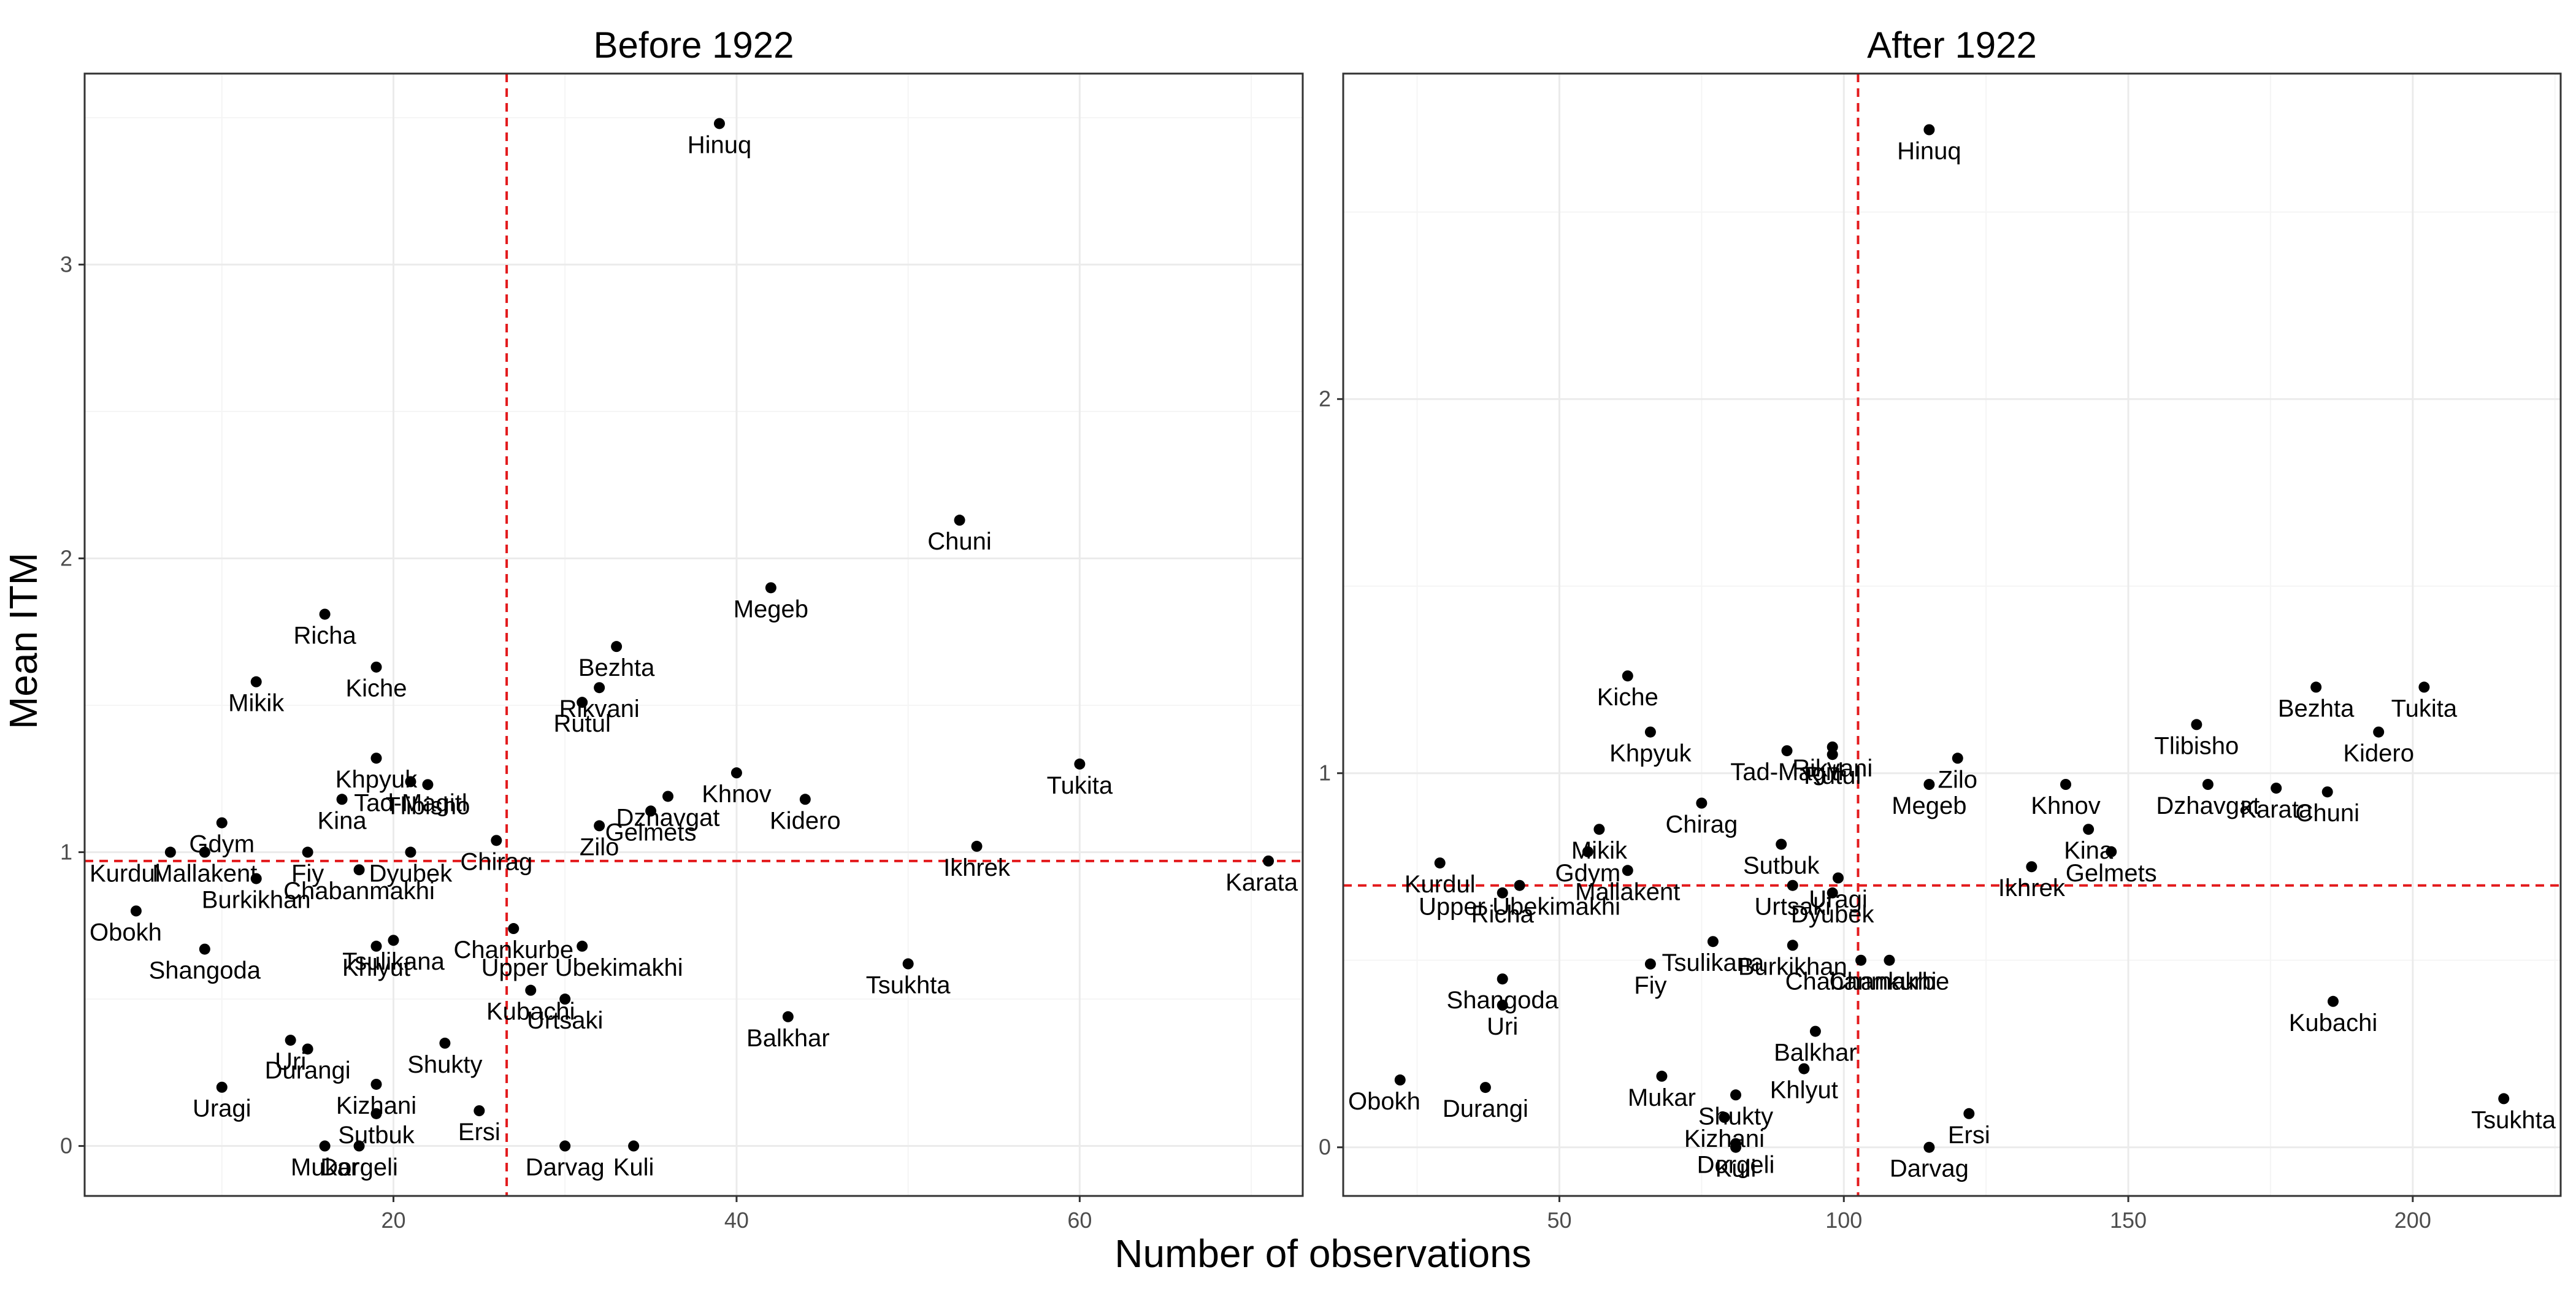  I want to click on point-label: Kiche, so click(1627, 697).